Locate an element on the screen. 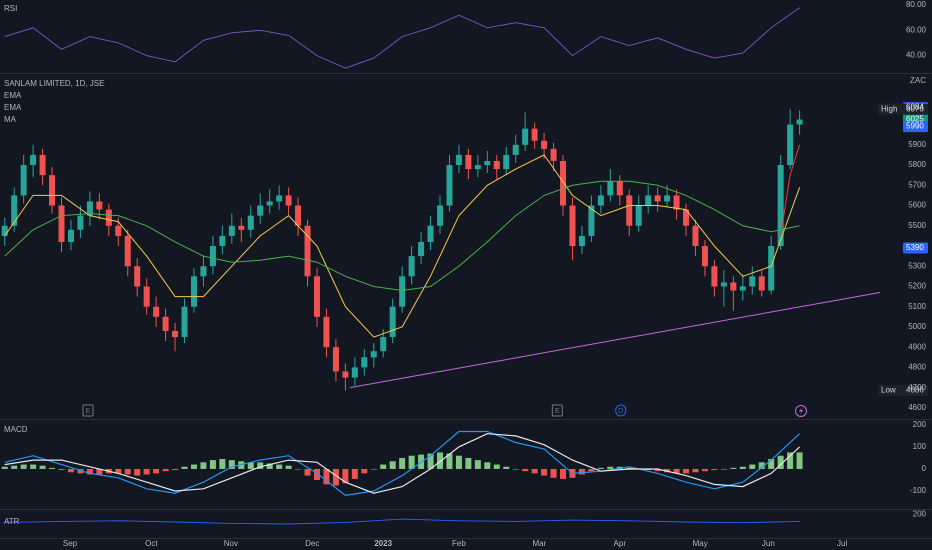 The width and height of the screenshot is (932, 550). y-tick-label: 5800 is located at coordinates (917, 164).